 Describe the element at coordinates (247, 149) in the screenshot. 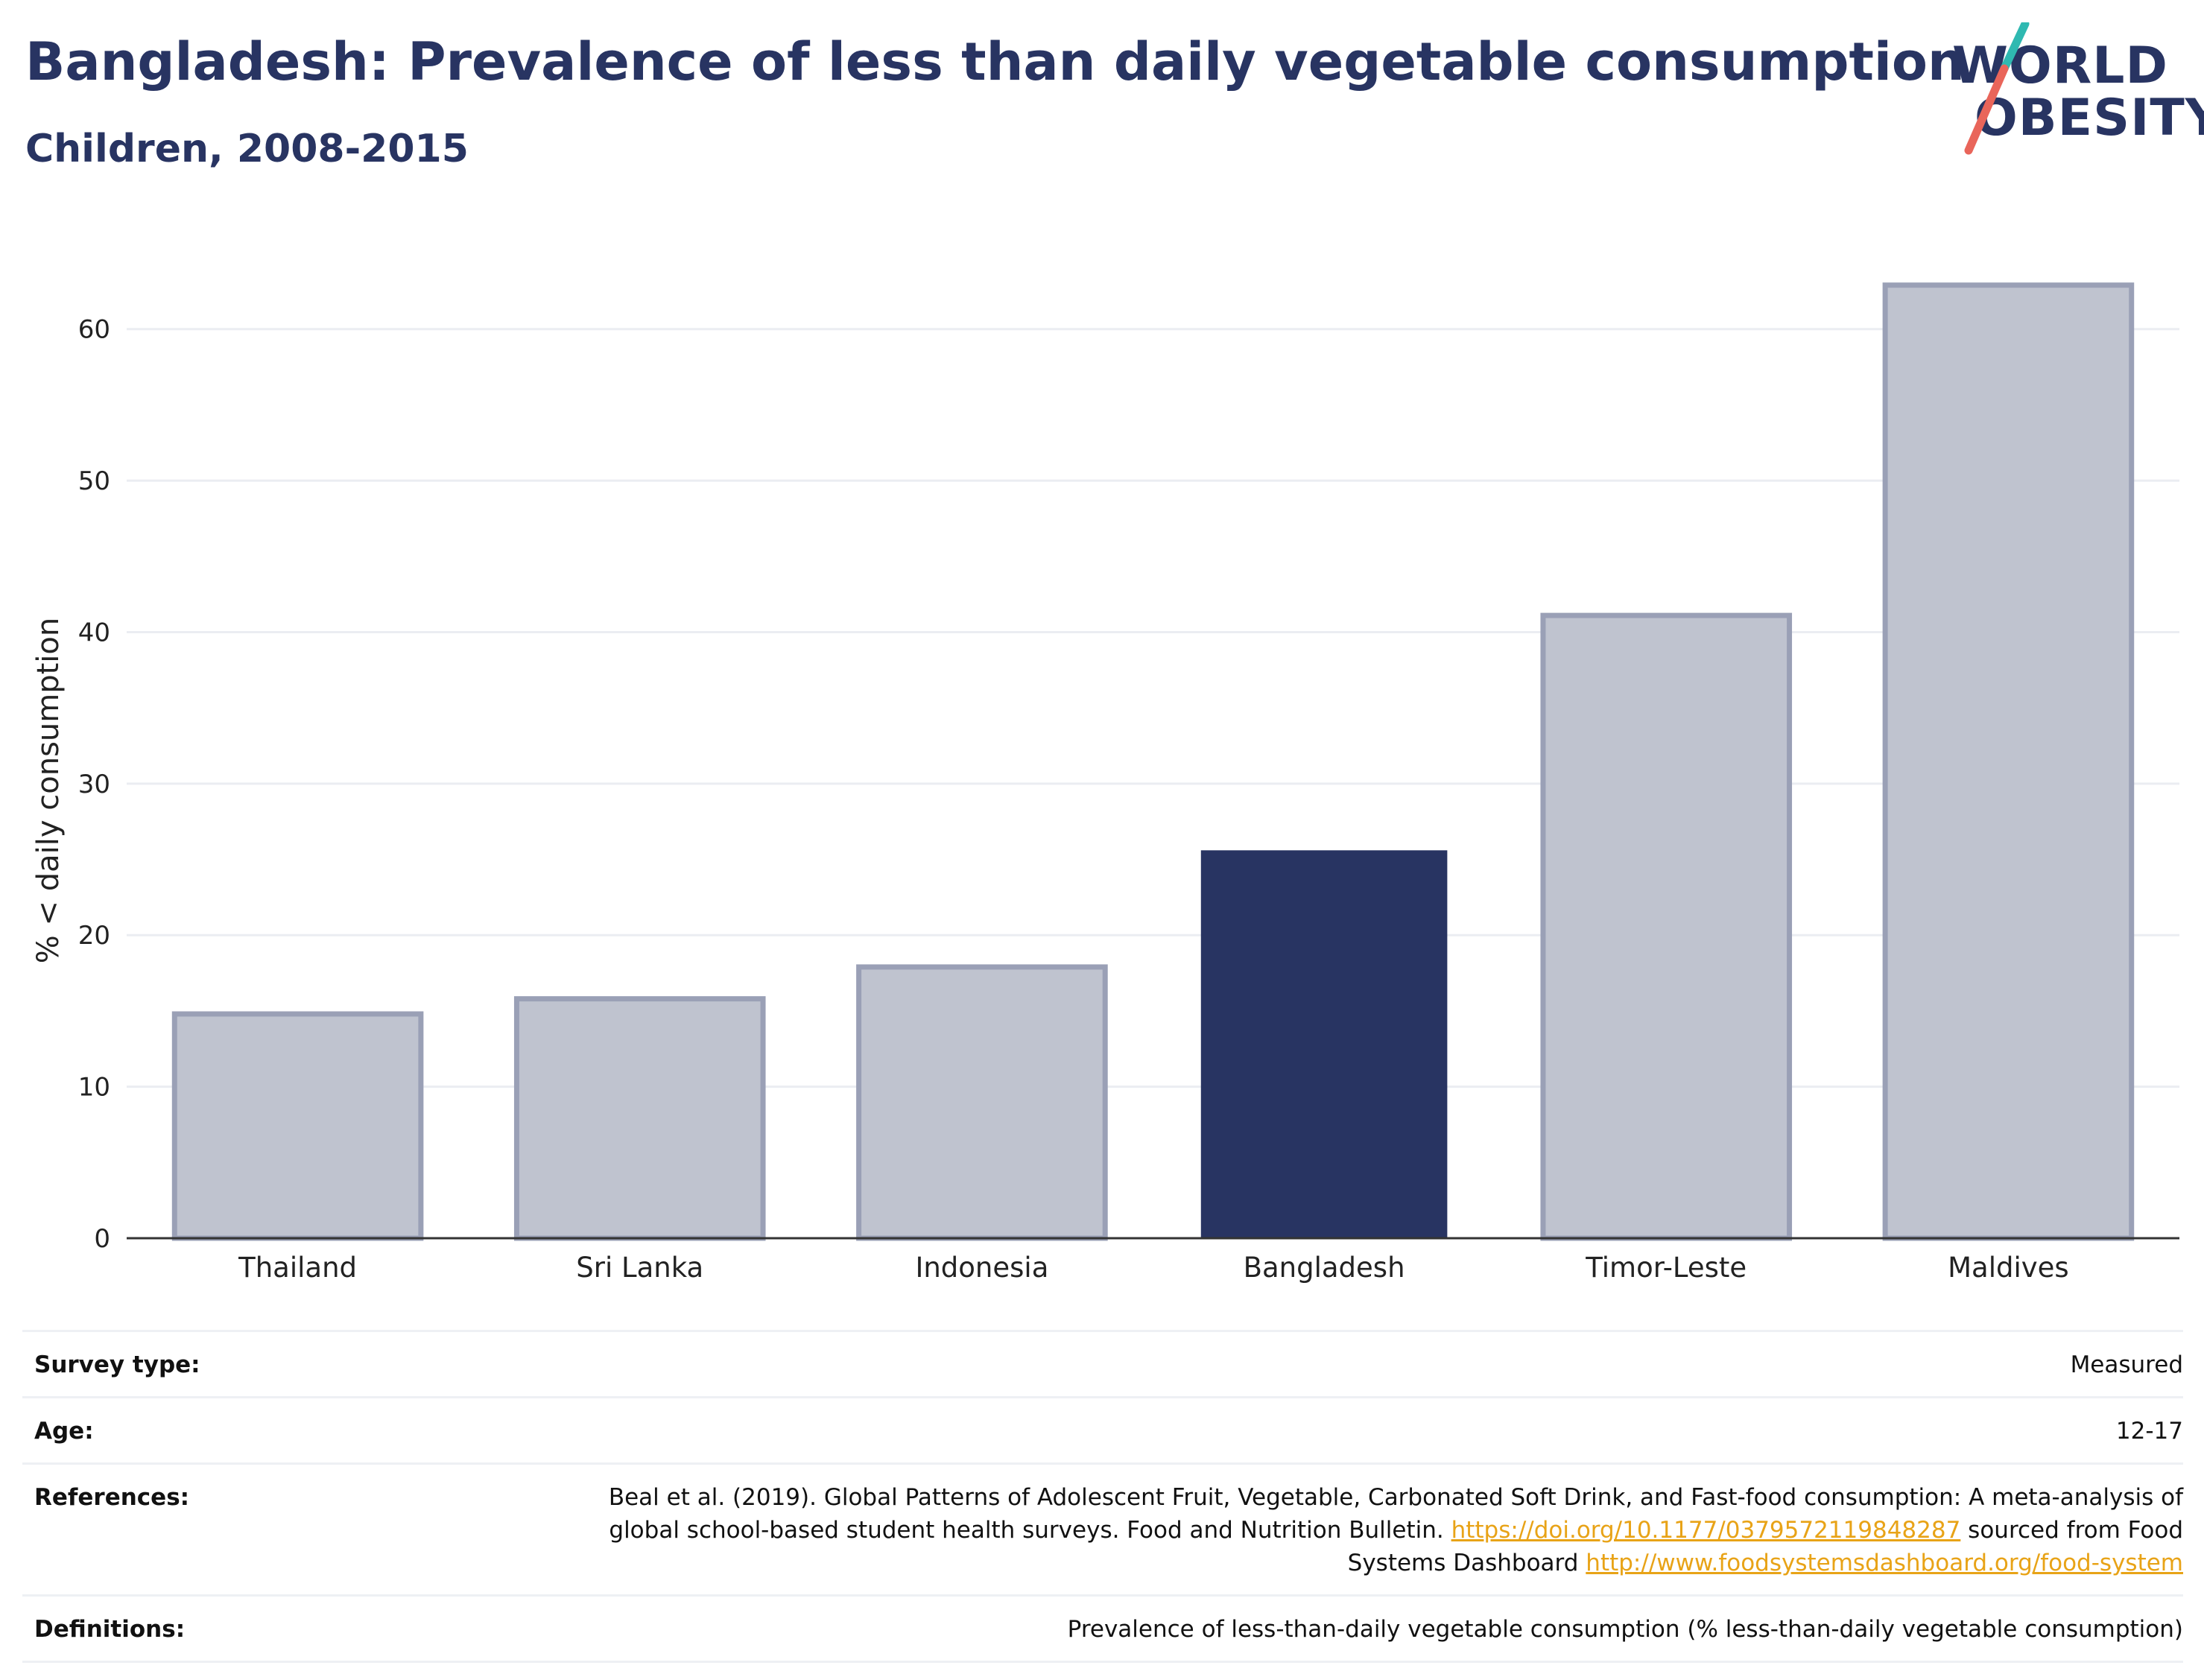

I see `page-subtitle: Children, 2008-2015` at that location.